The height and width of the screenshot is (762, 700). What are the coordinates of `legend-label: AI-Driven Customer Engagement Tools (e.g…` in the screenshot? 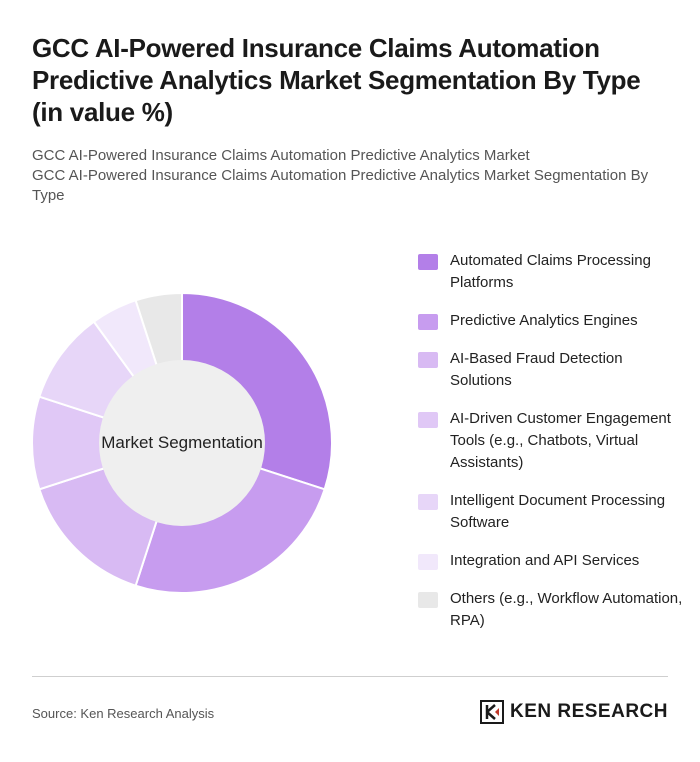 It's located at (560, 440).